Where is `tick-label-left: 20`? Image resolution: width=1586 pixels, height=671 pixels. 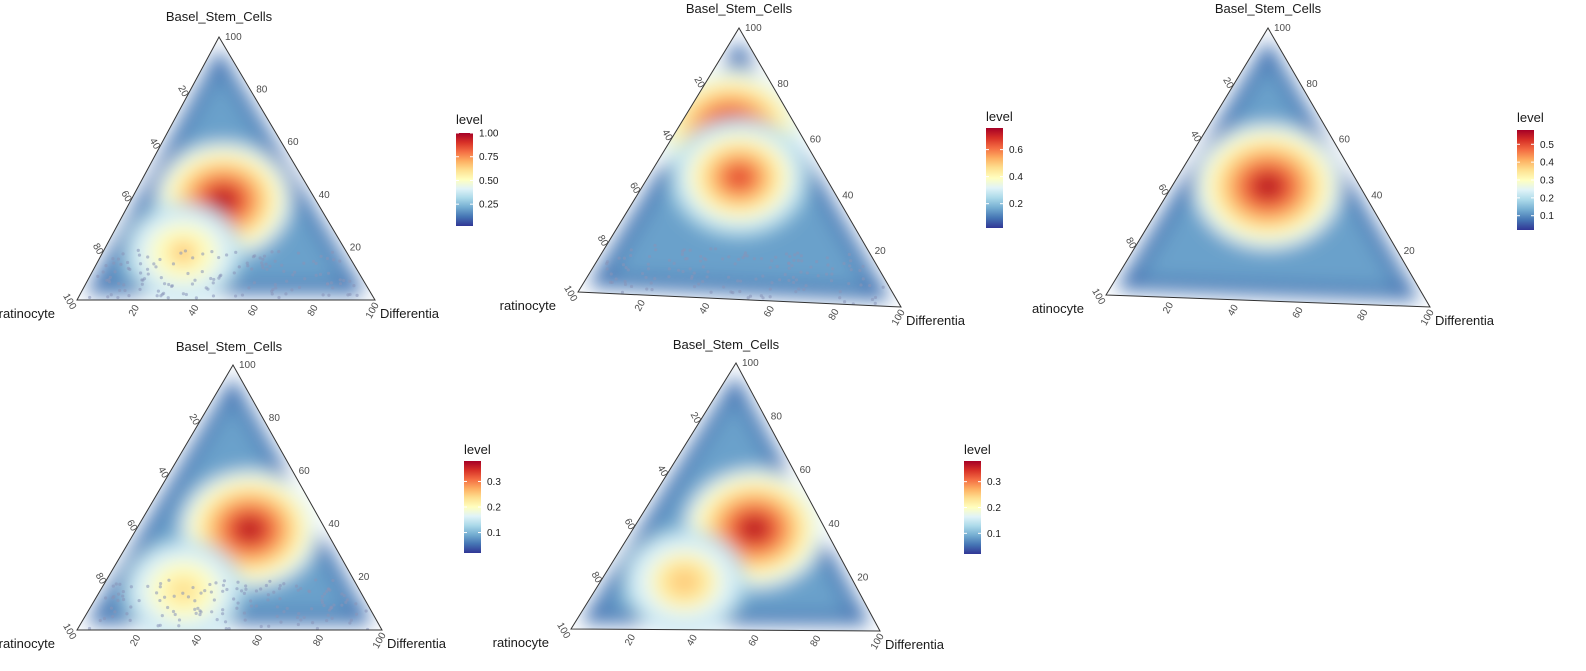
tick-label-left: 20 is located at coordinates (698, 83).